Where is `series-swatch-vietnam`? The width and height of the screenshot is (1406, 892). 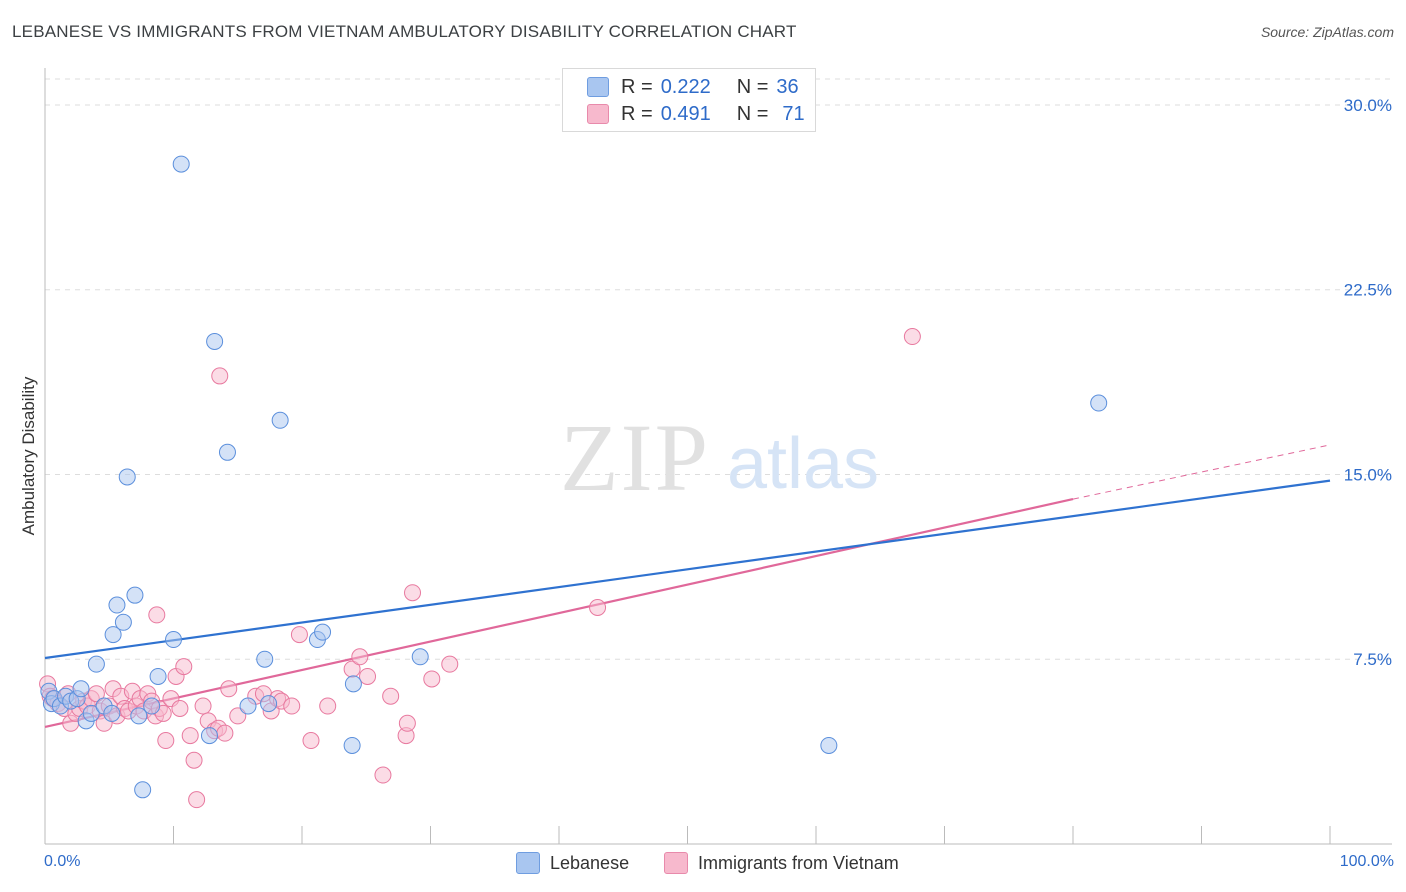
series-swatch-vietnam is located at coordinates (676, 863).